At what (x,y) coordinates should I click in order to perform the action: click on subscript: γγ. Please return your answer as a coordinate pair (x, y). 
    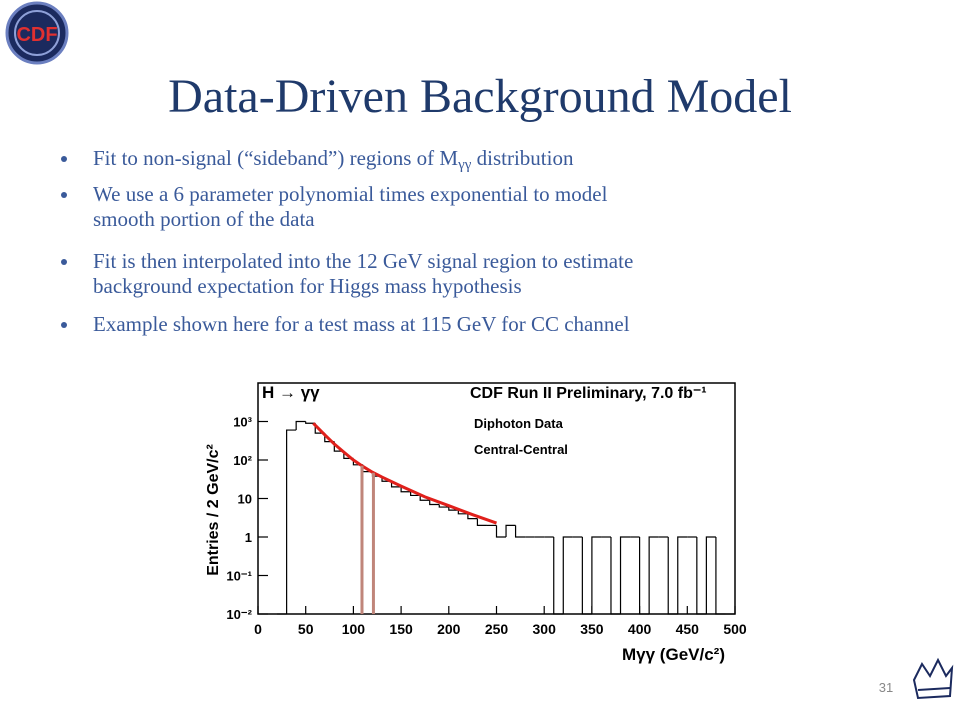
    Looking at the image, I should click on (464, 165).